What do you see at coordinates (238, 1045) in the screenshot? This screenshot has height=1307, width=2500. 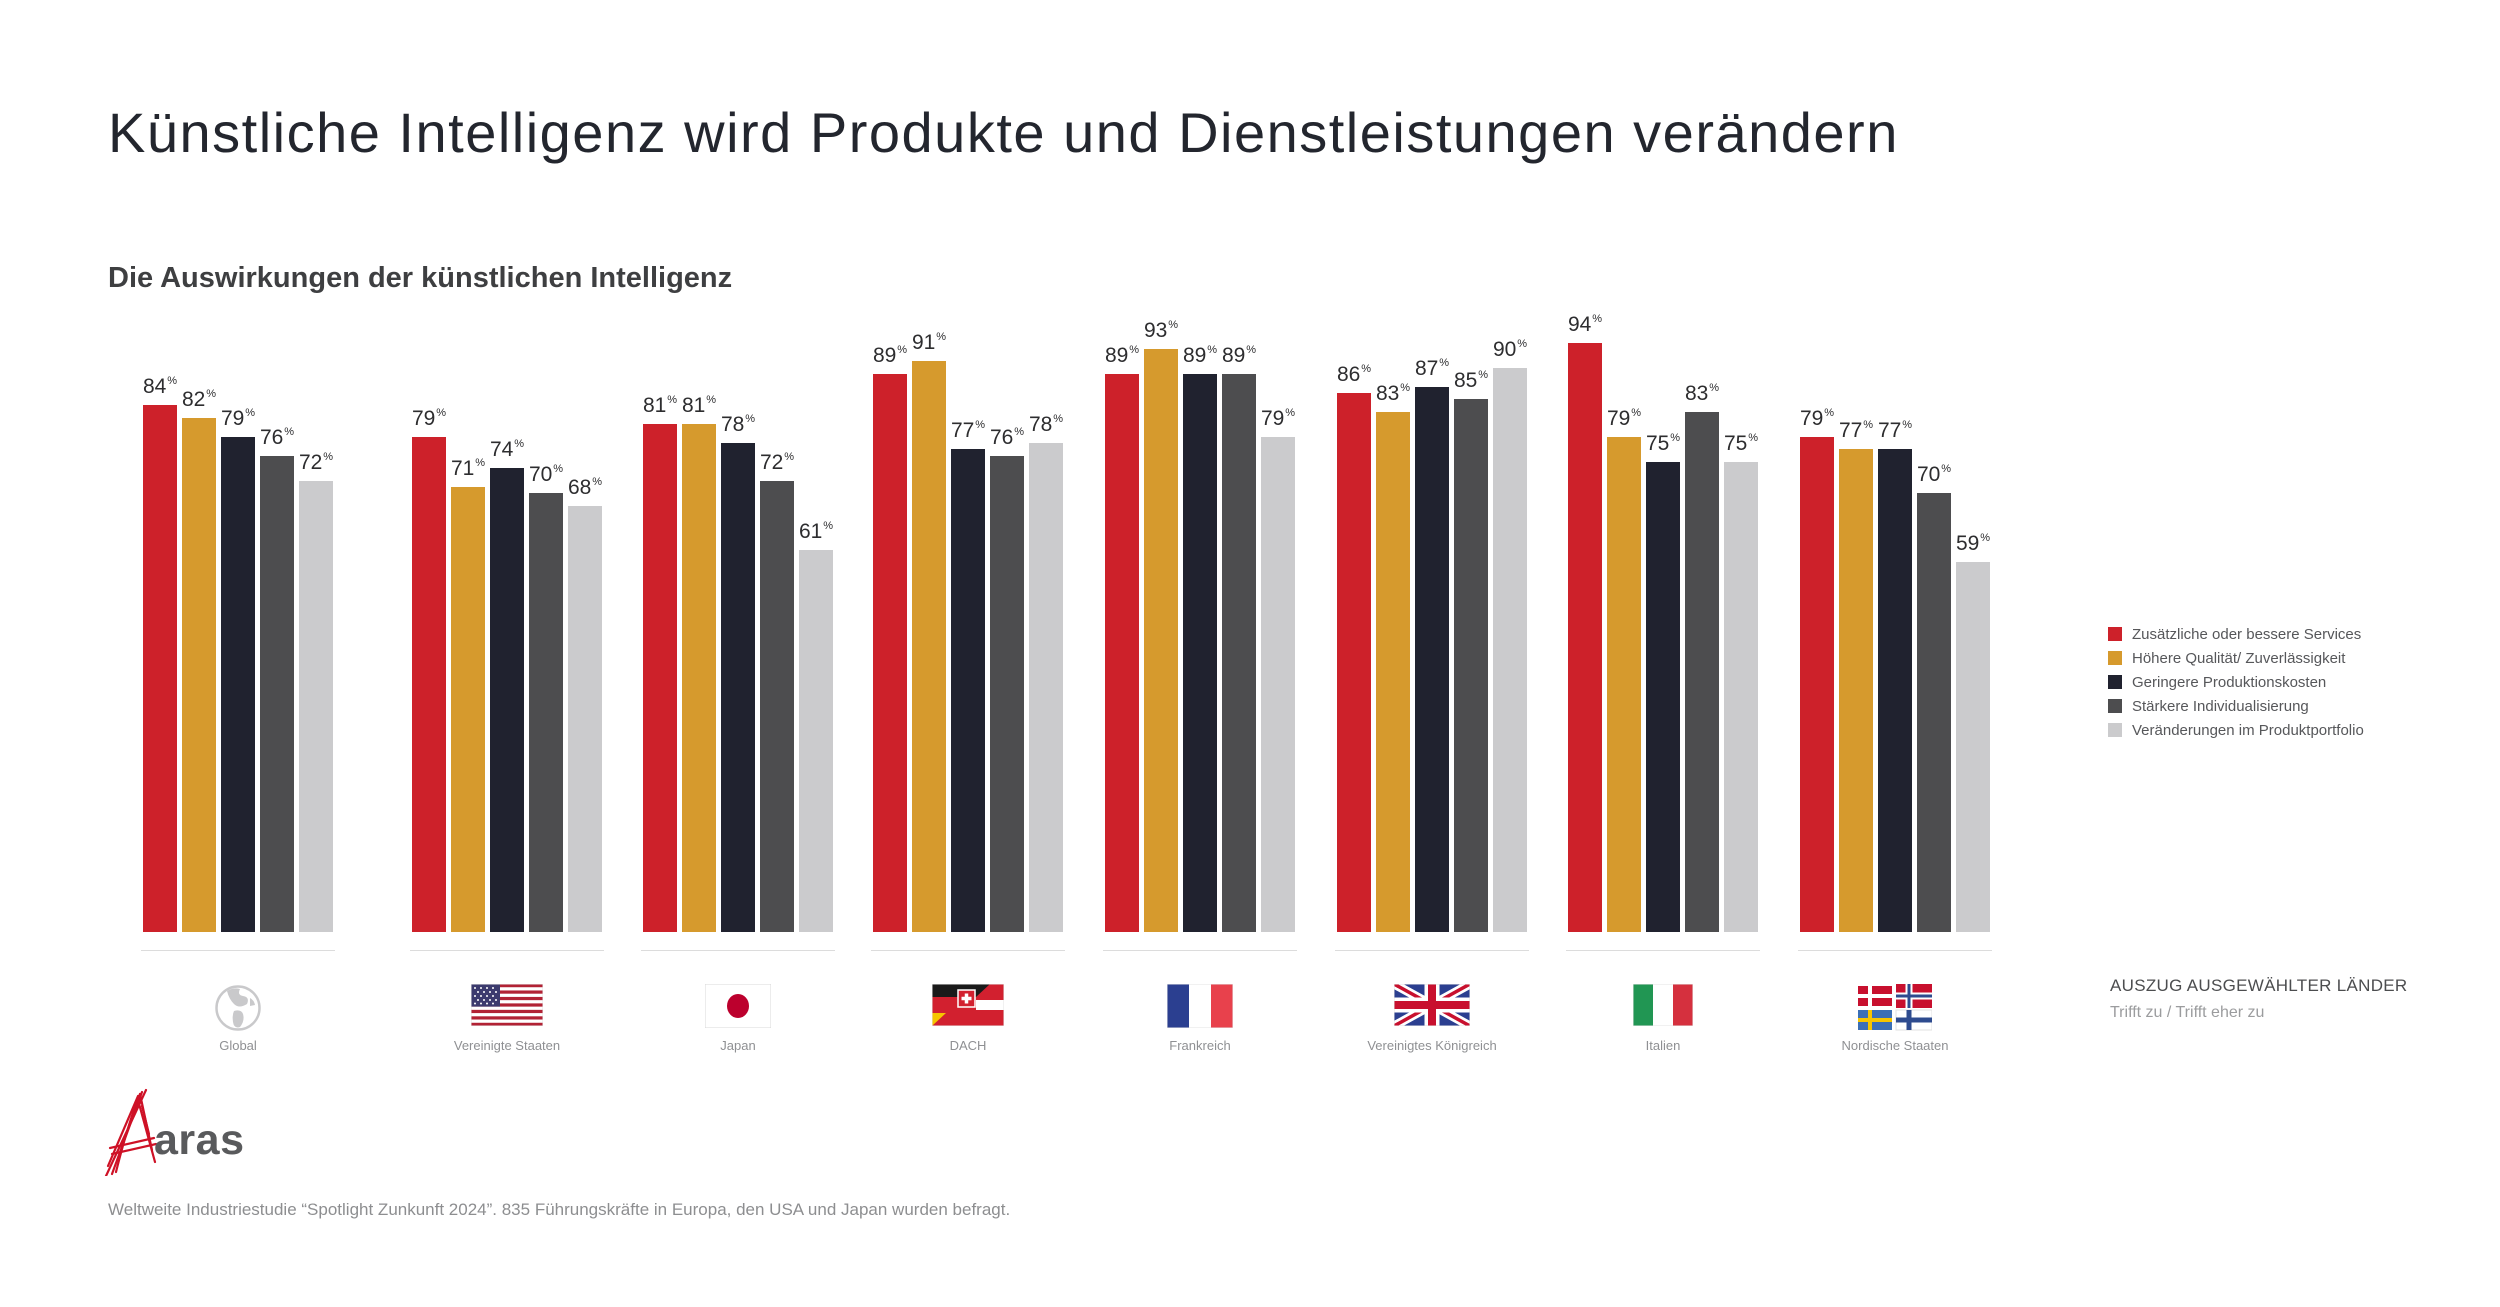 I see `country-label-global: Global` at bounding box center [238, 1045].